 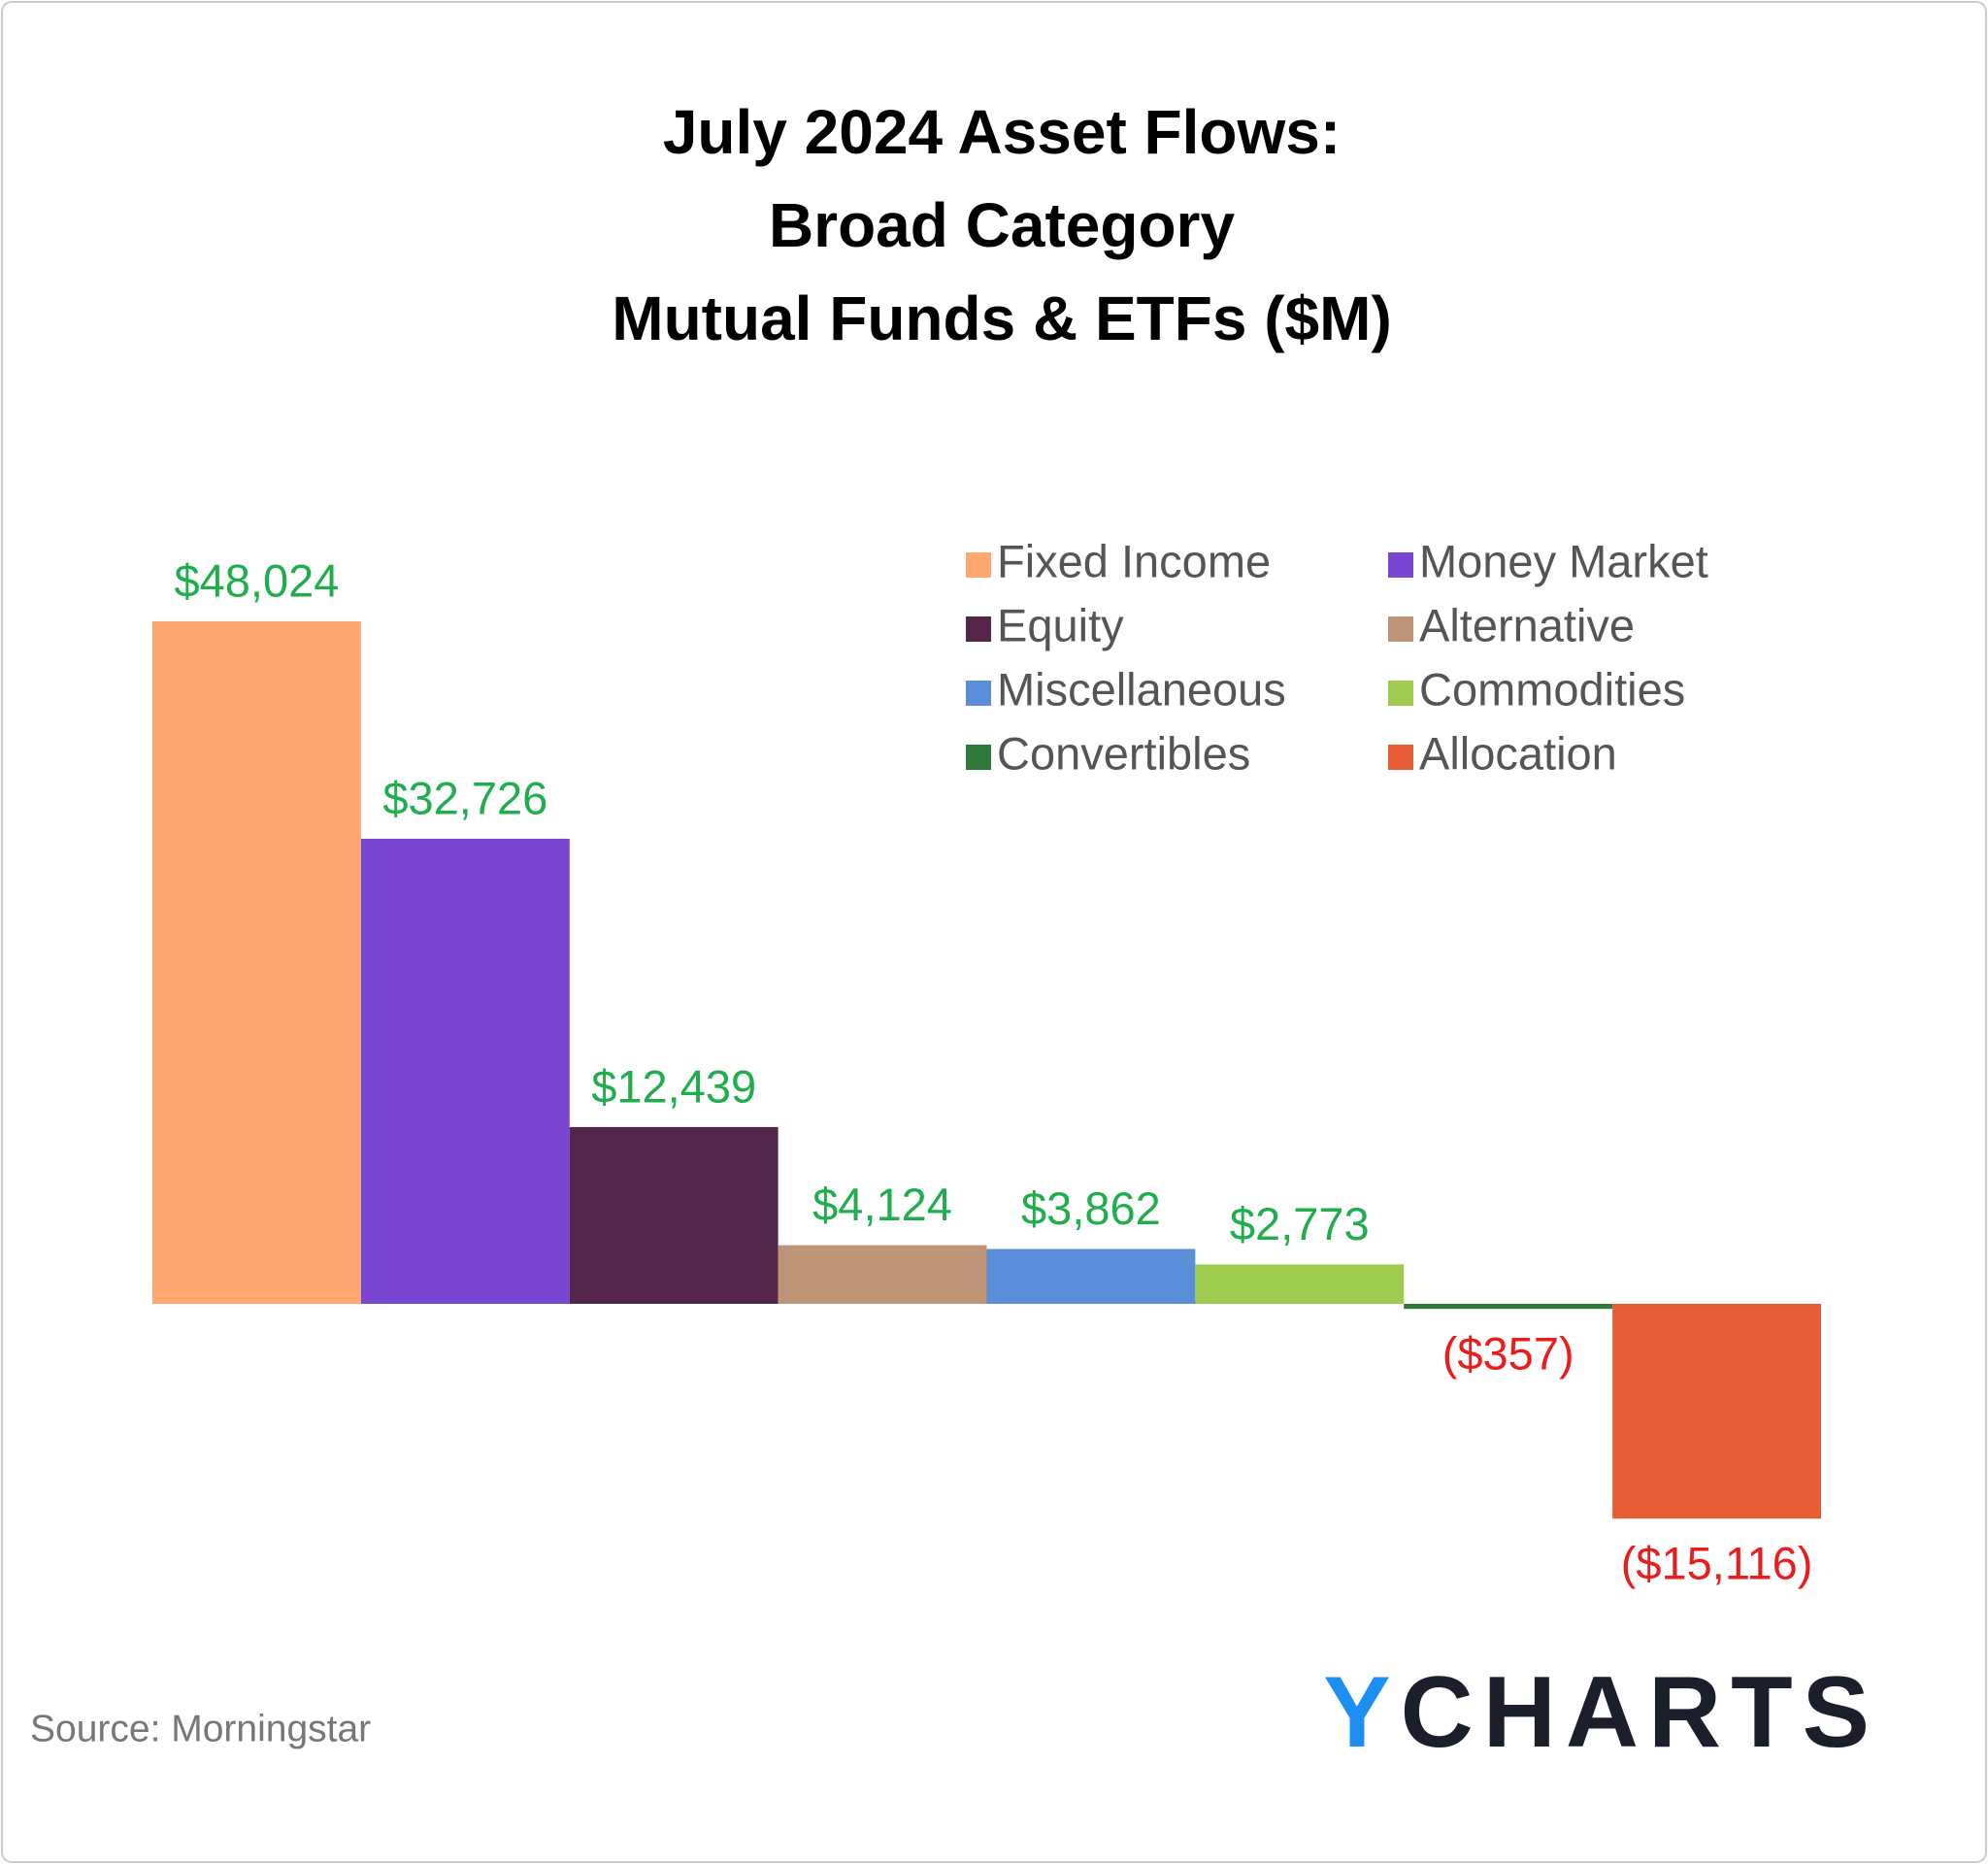 I want to click on value-label: $32,726, so click(x=465, y=797).